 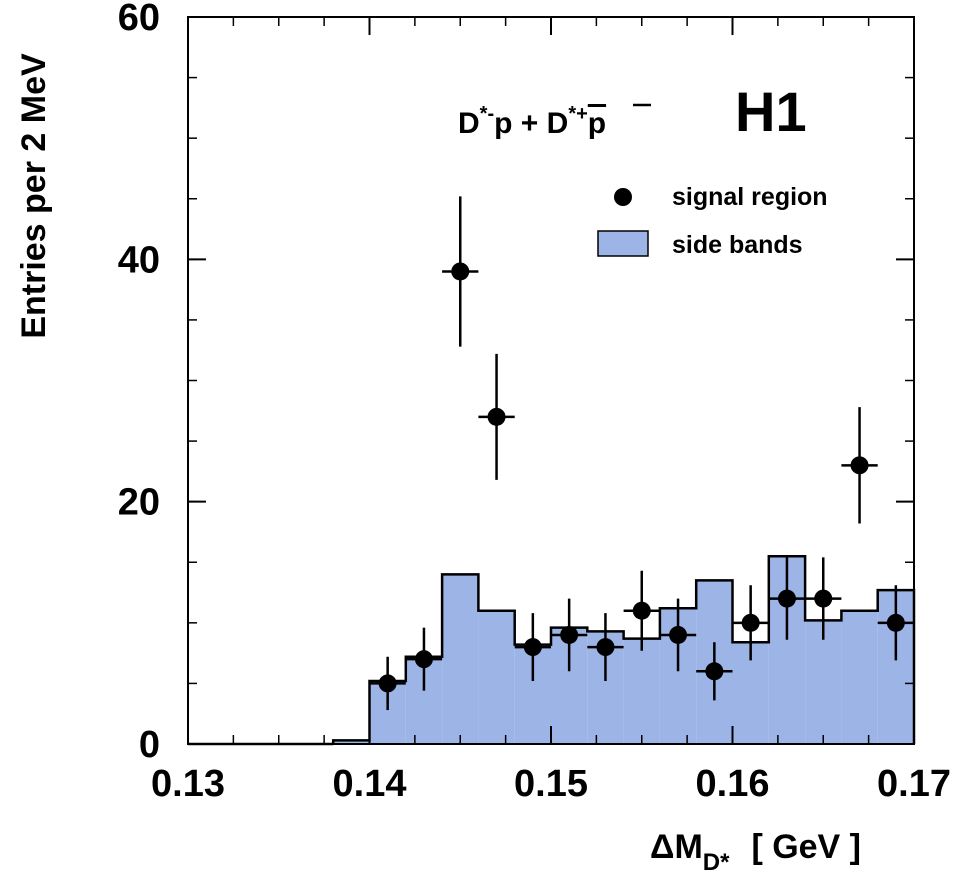 I want to click on y-axis-label: Entries per 2 MeV, so click(x=34, y=196).